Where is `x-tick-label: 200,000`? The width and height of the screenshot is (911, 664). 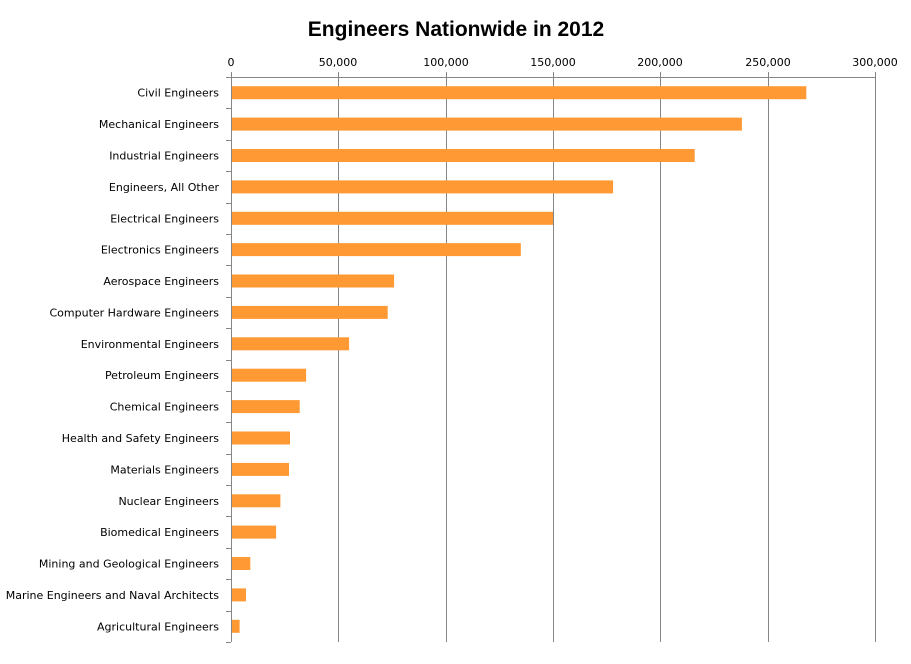 x-tick-label: 200,000 is located at coordinates (660, 62).